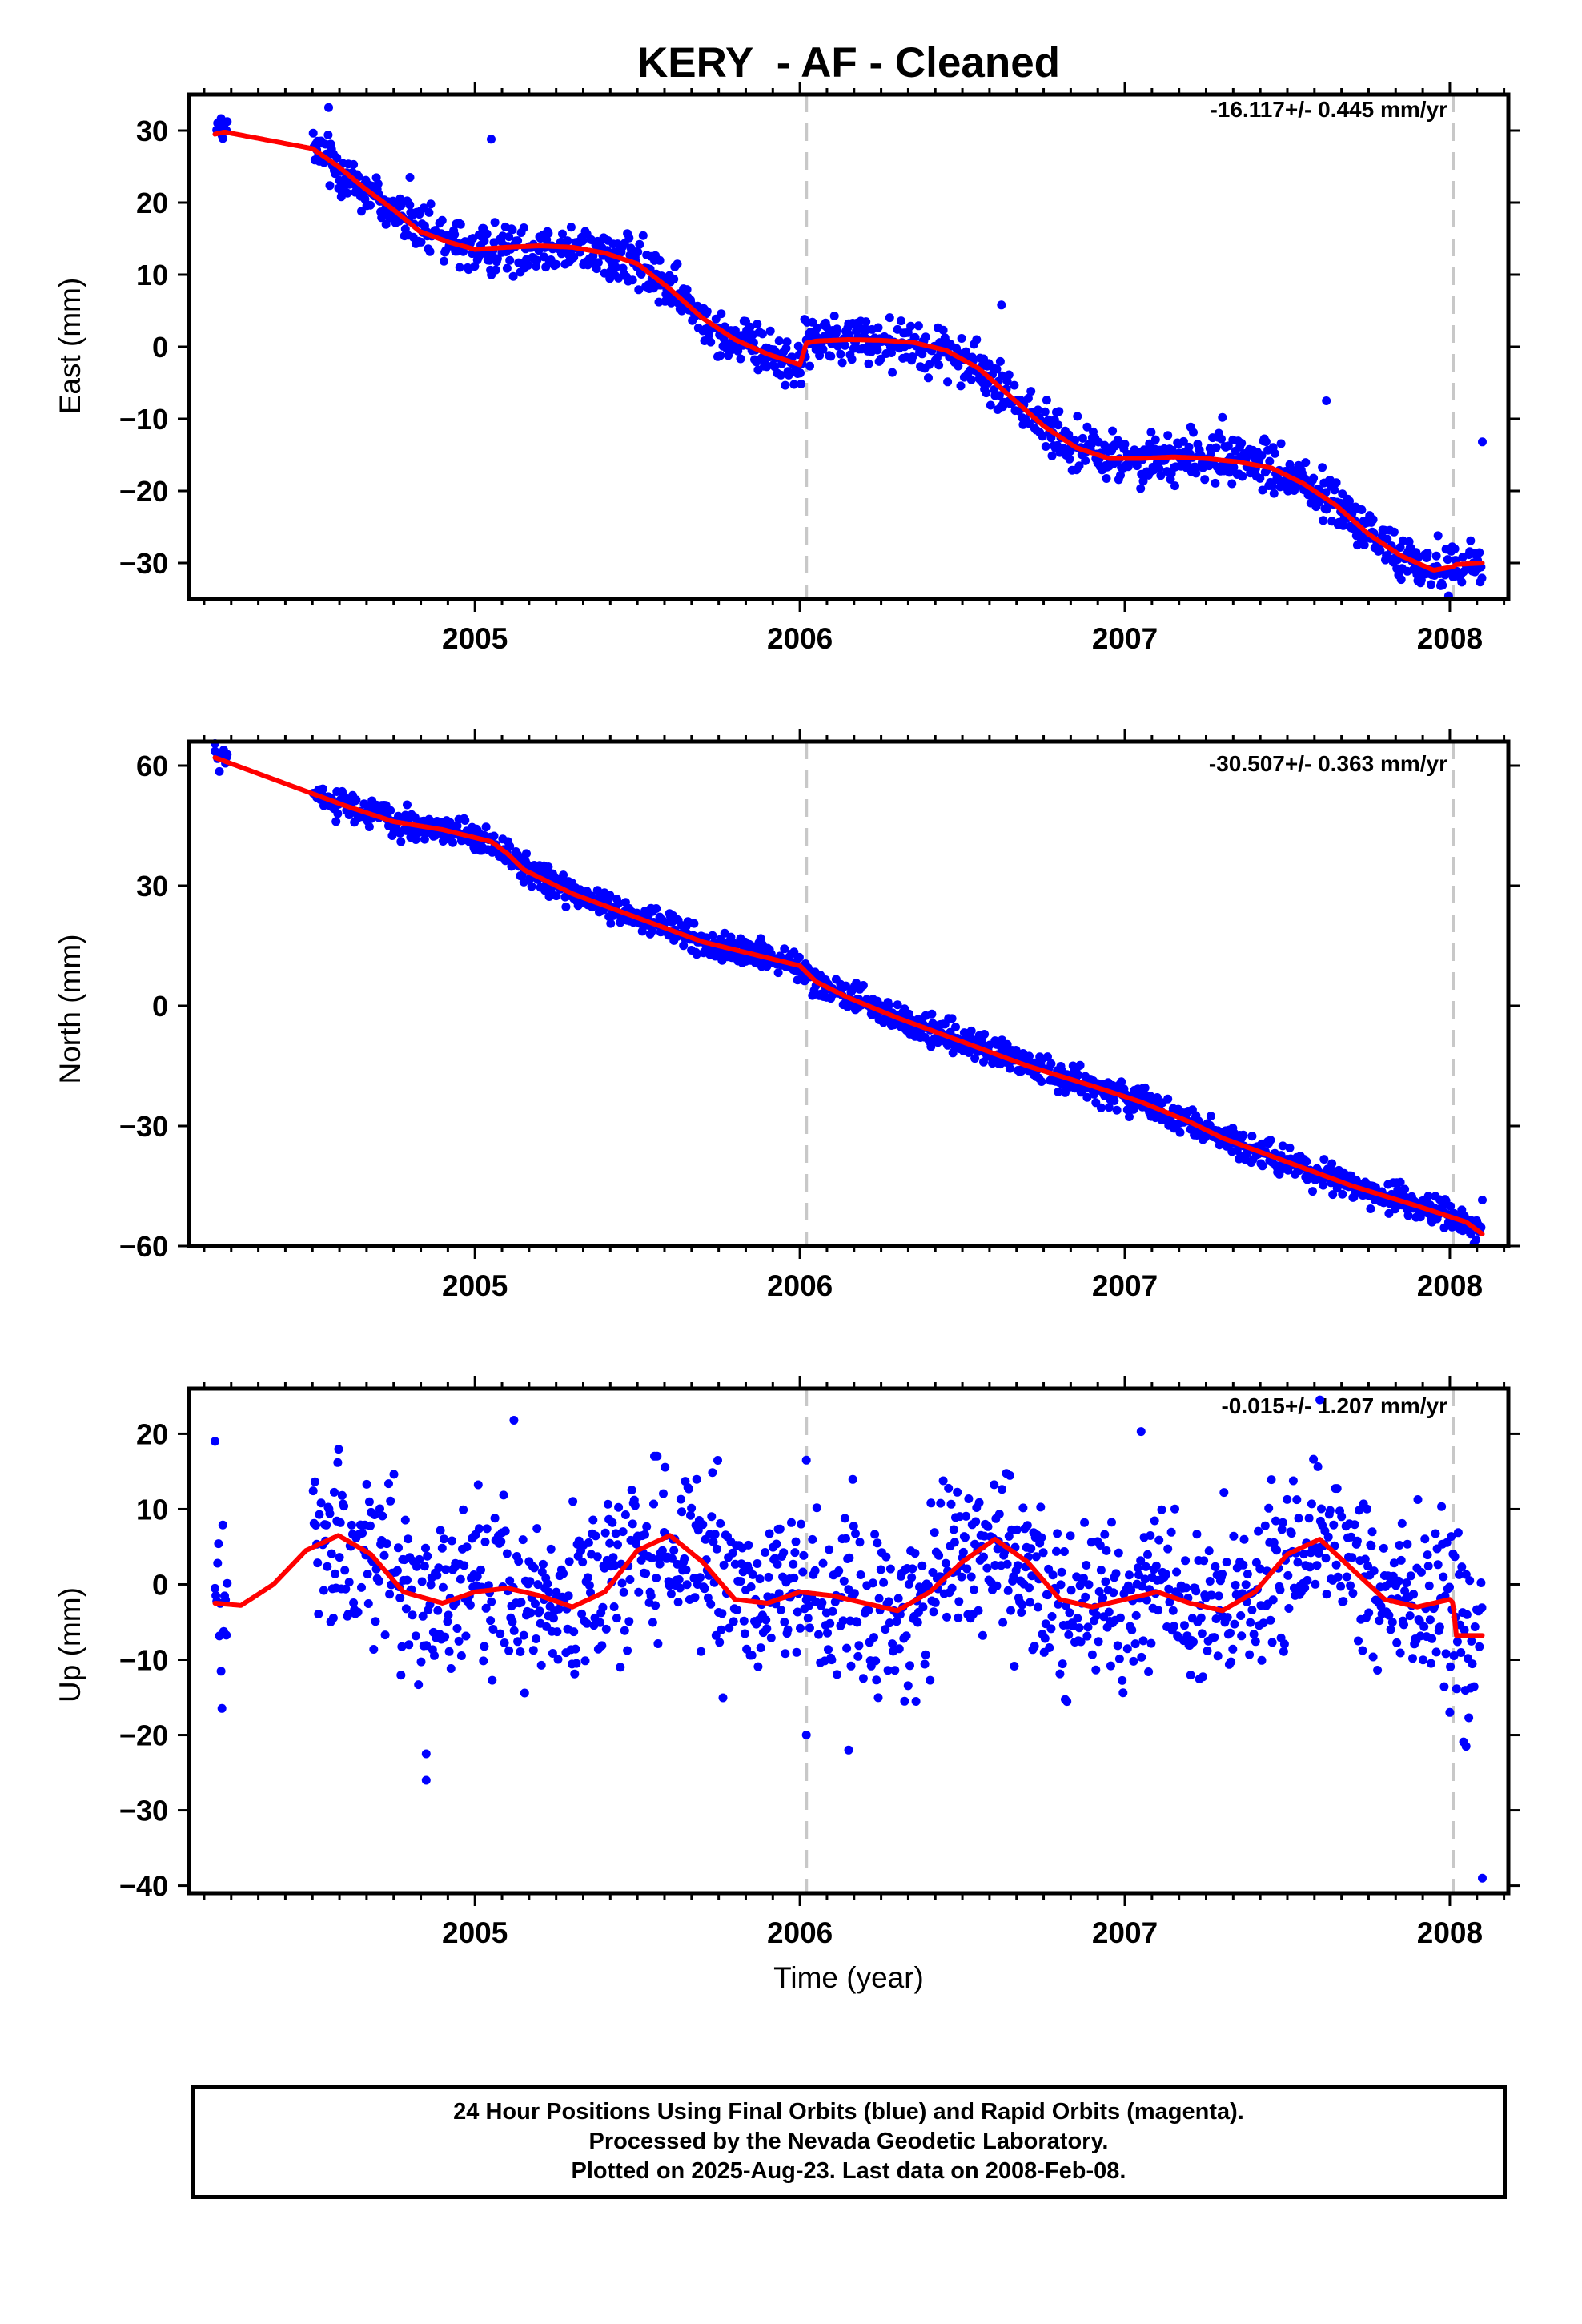  What do you see at coordinates (144, 563) in the screenshot?
I see `east-ytick-label: −30` at bounding box center [144, 563].